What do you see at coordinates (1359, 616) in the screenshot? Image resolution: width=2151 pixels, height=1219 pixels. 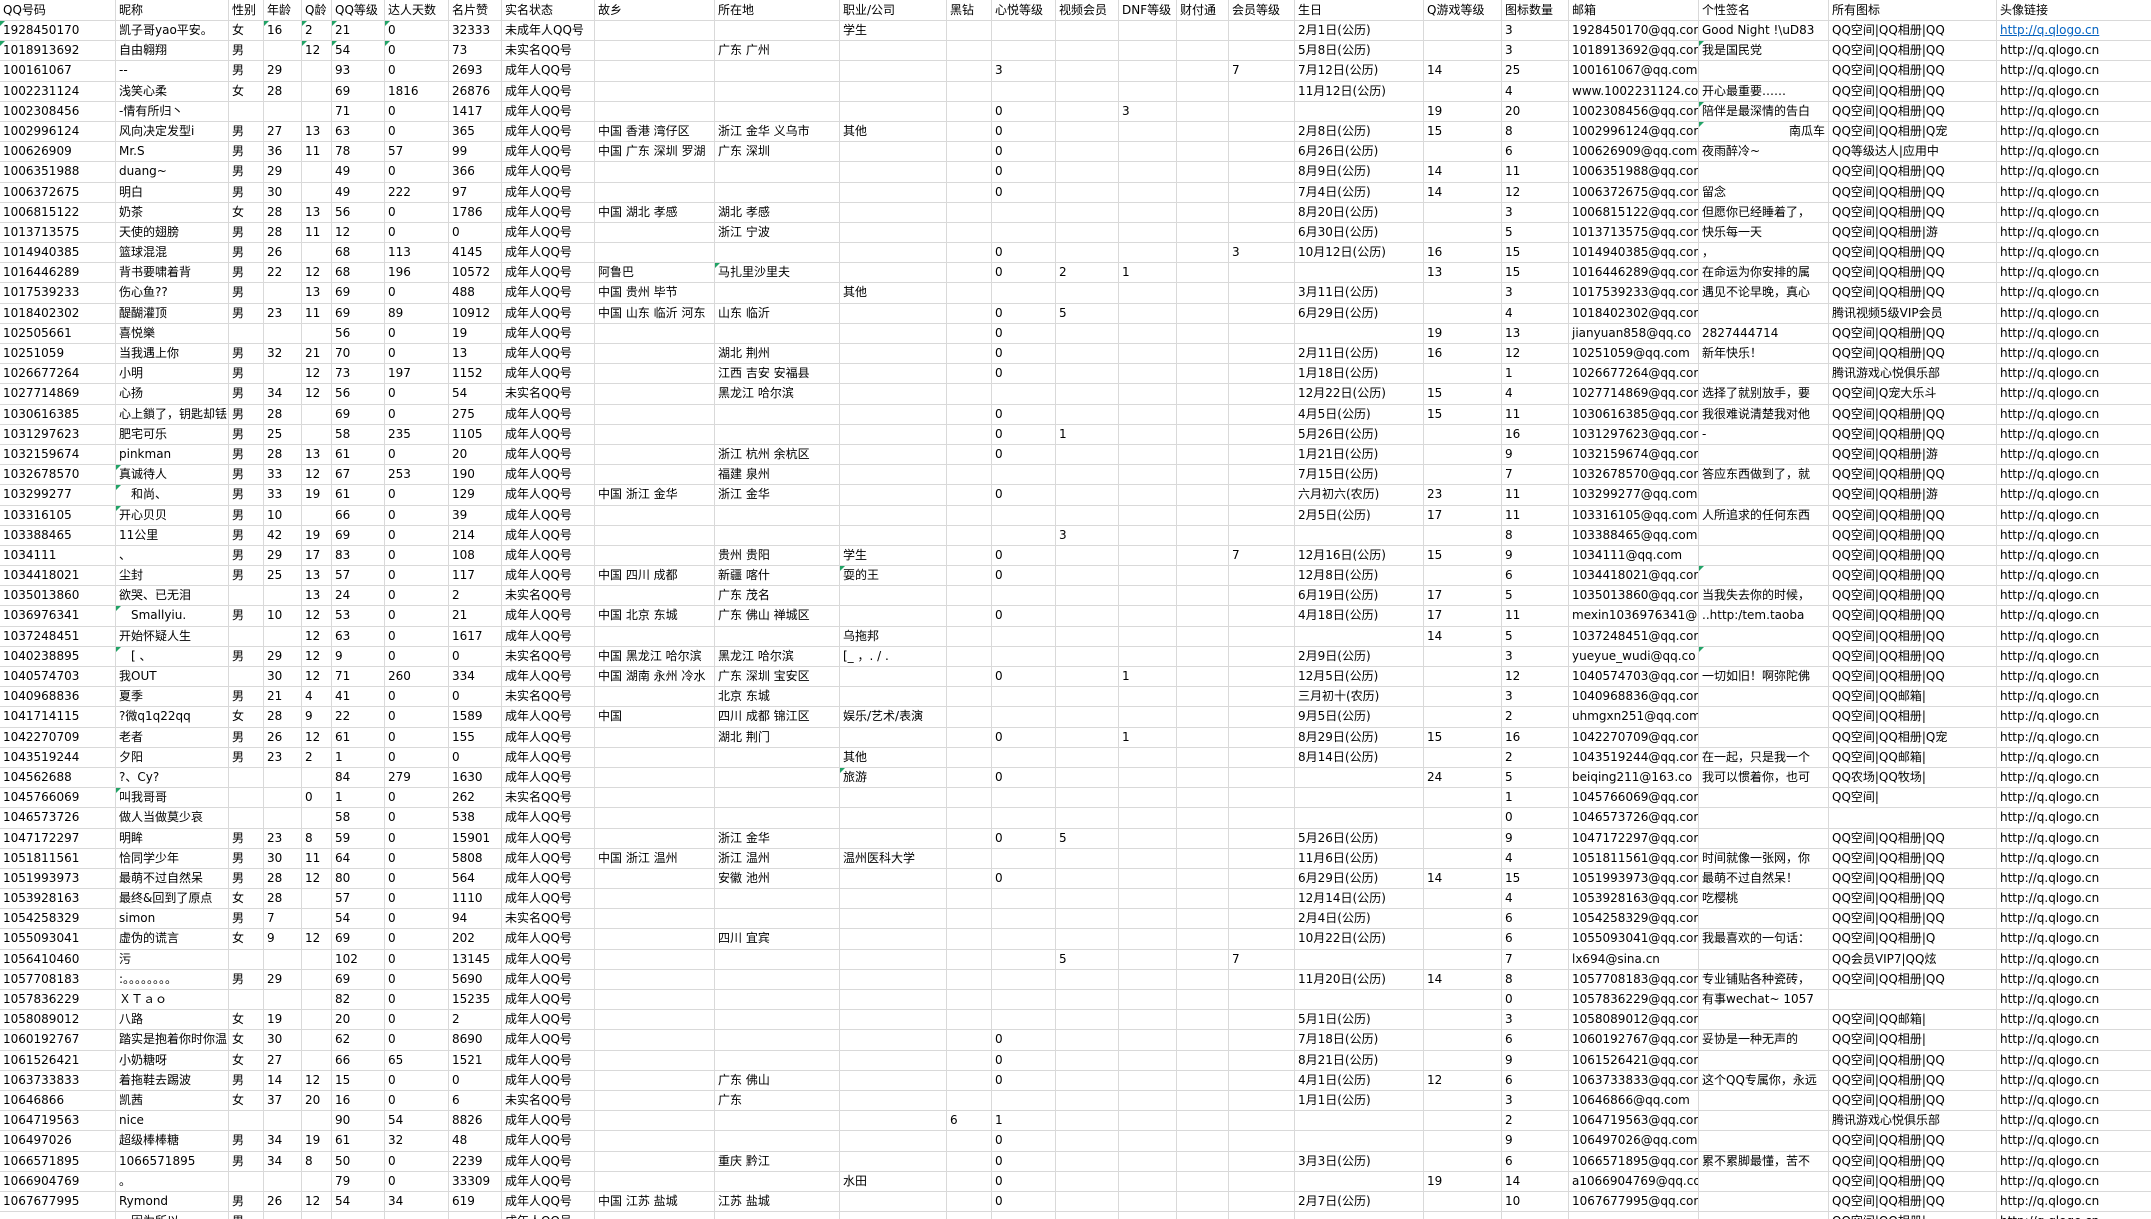 I see `cell-birthday: 4月18日(公历)` at bounding box center [1359, 616].